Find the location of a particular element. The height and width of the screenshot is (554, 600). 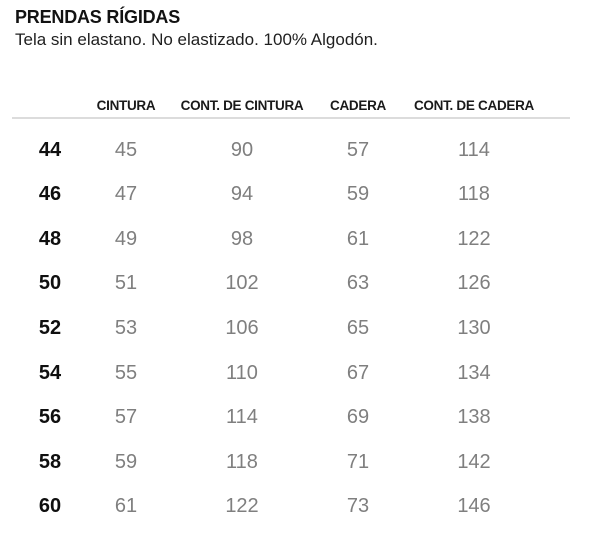

cont-de-cintura-cell: 90 is located at coordinates (242, 149).